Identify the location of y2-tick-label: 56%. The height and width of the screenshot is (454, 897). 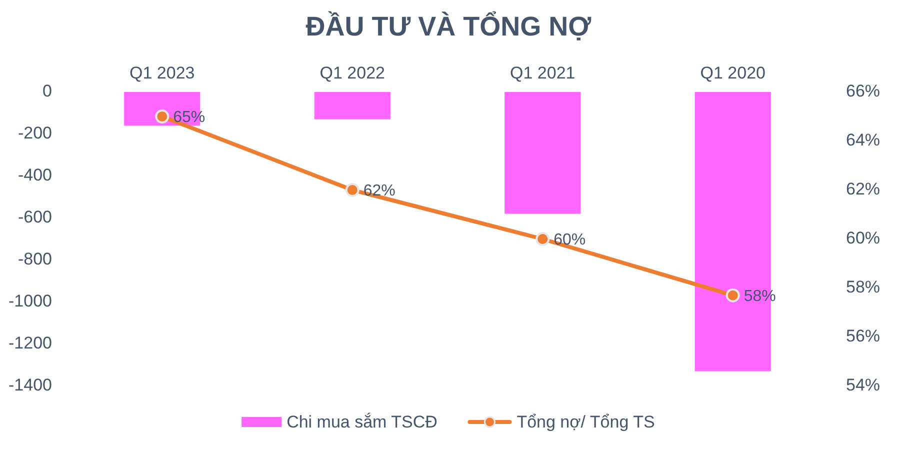
(863, 336).